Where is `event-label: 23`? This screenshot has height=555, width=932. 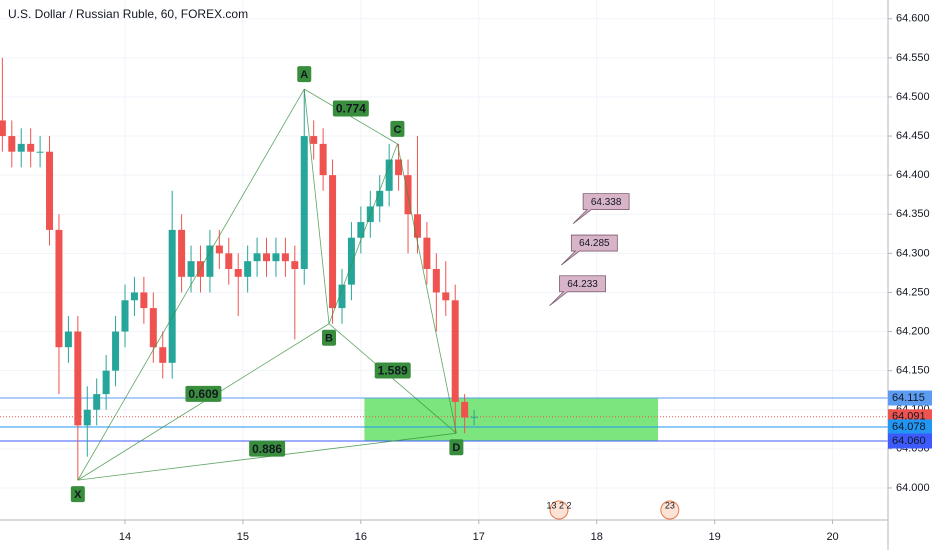 event-label: 23 is located at coordinates (670, 505).